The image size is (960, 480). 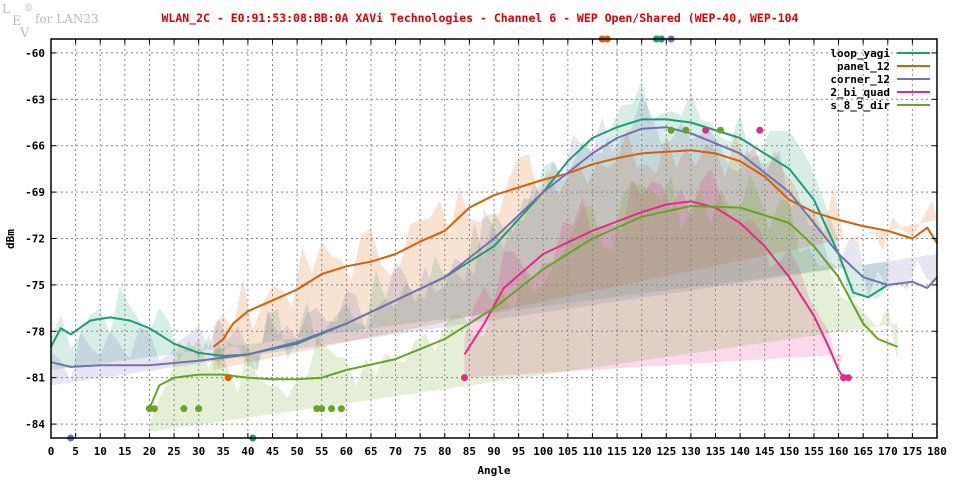 What do you see at coordinates (860, 79) in the screenshot?
I see `legend-label-corner_12: corner_12` at bounding box center [860, 79].